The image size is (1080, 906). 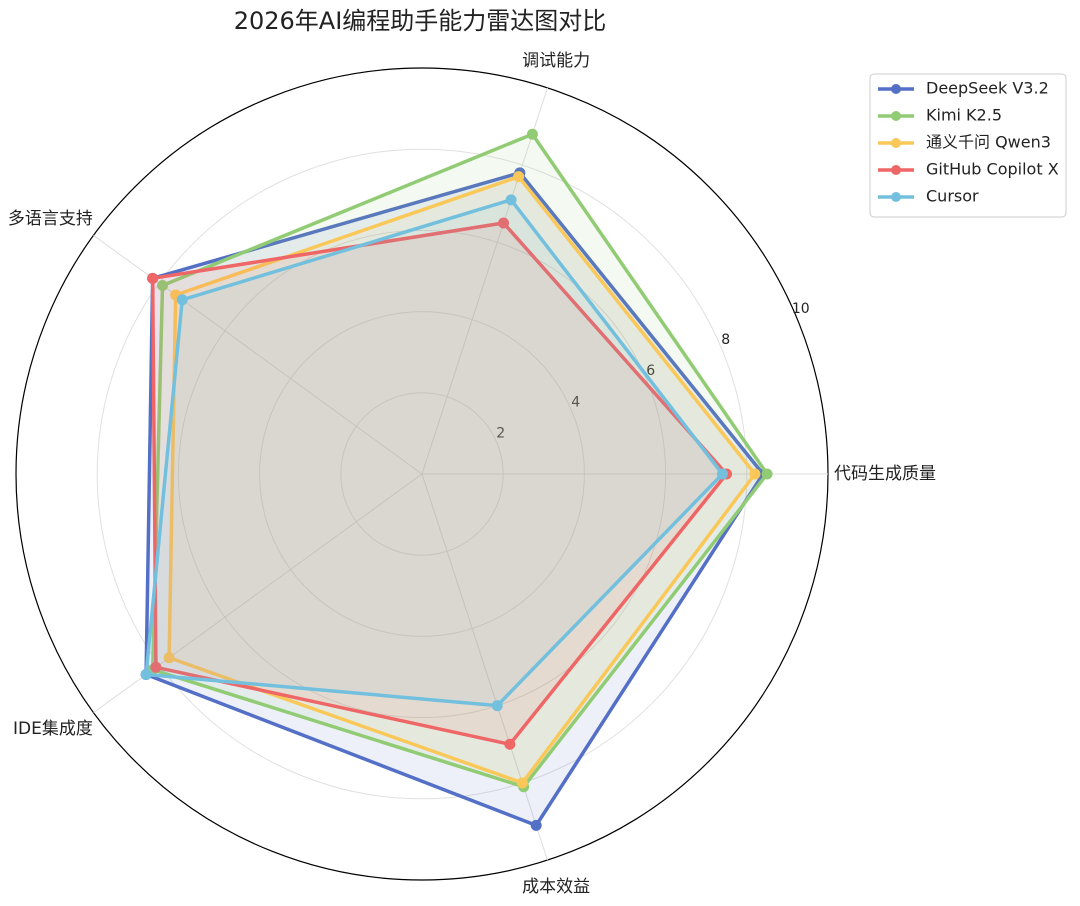 What do you see at coordinates (575, 402) in the screenshot?
I see `r-tick-label: 4` at bounding box center [575, 402].